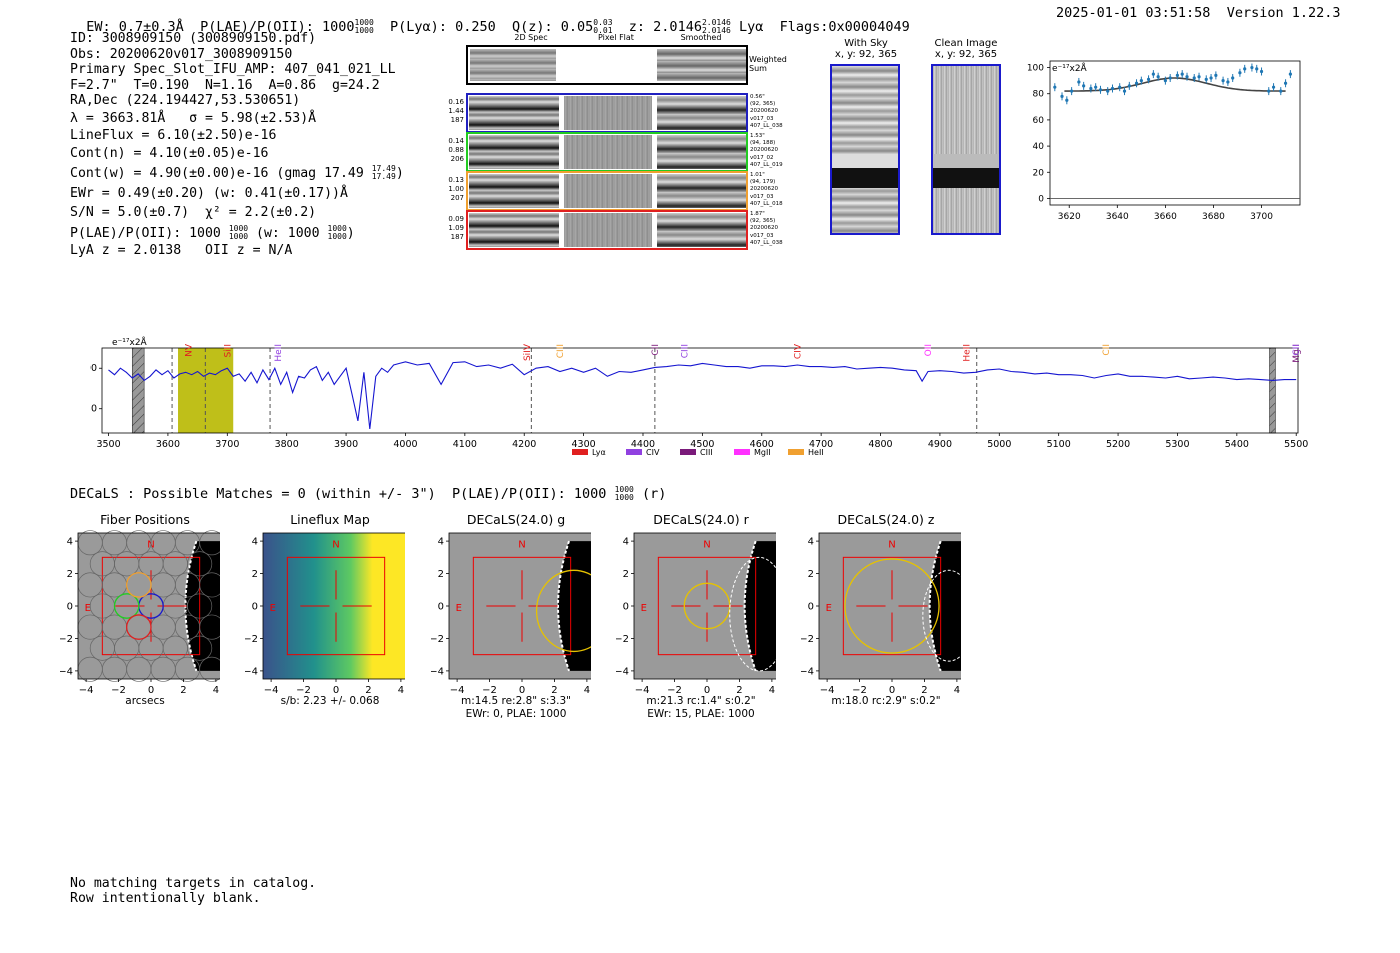  What do you see at coordinates (202, 606) in the screenshot?
I see `bright-source-blob` at bounding box center [202, 606].